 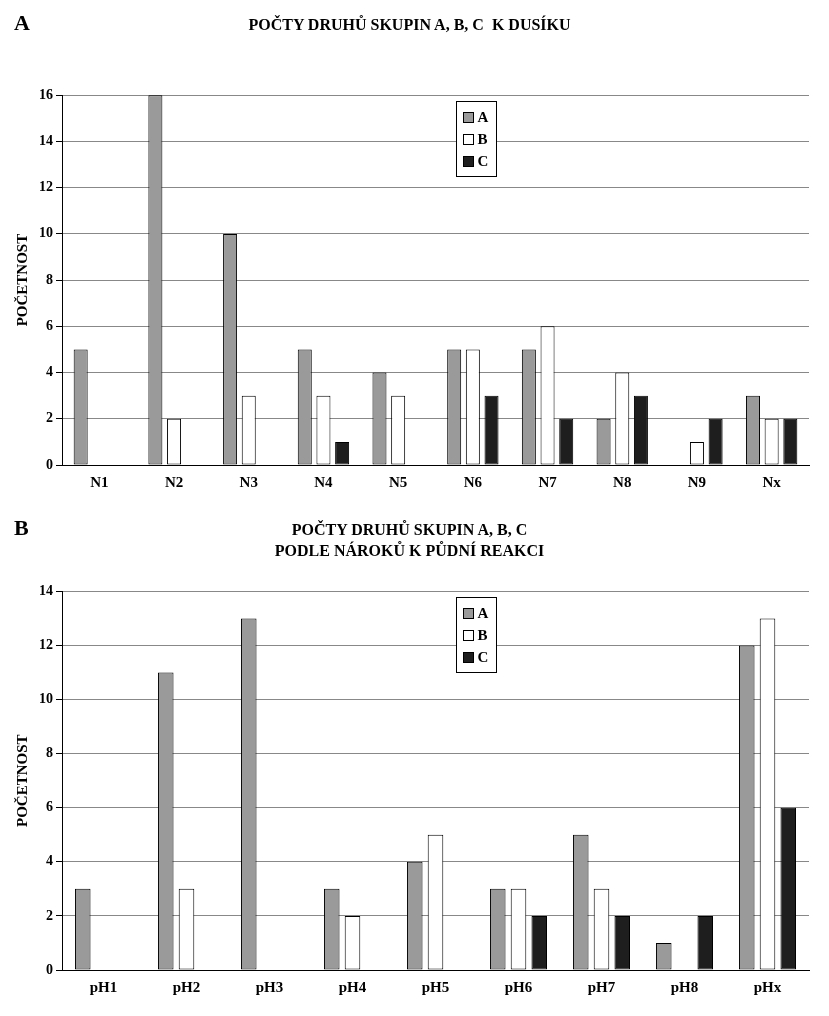 What do you see at coordinates (103, 986) in the screenshot?
I see `x-tick-label: pH1` at bounding box center [103, 986].